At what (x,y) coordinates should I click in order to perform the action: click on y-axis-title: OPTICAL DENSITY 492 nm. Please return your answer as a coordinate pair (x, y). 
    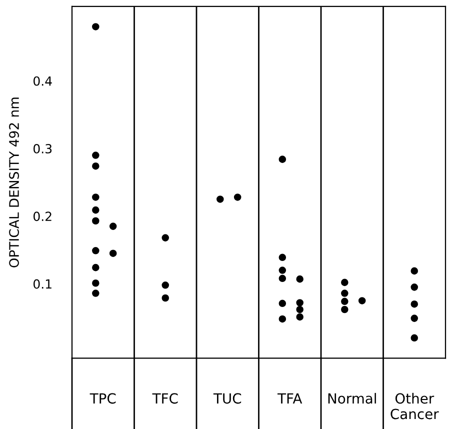
    Looking at the image, I should click on (14, 183).